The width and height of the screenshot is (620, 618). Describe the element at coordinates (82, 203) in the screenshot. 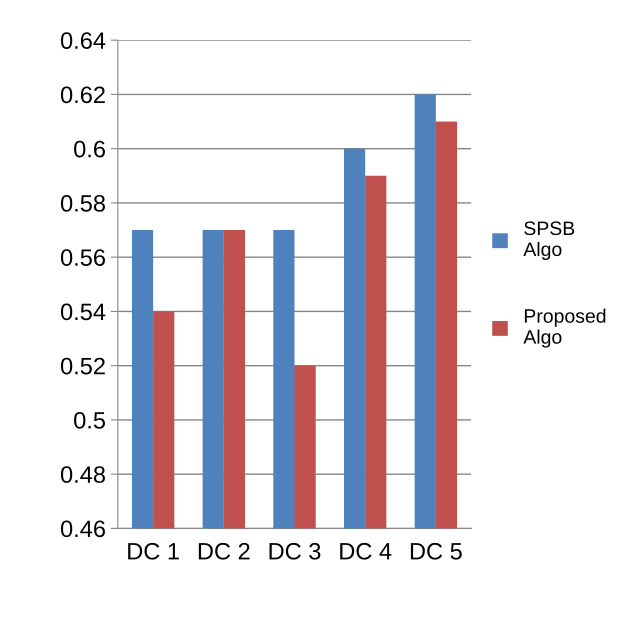

I see `y-tick-label: 0.58` at that location.